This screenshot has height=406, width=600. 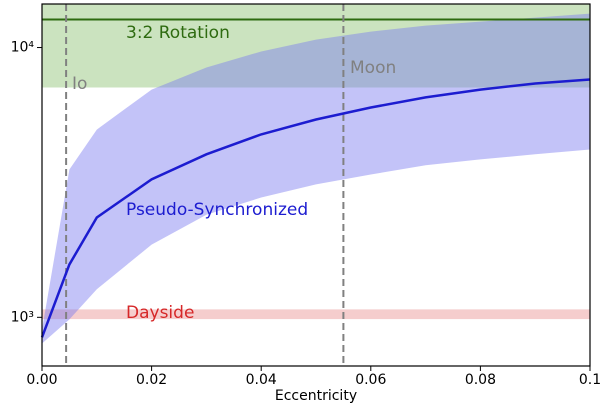 I want to click on region-band, so click(x=316, y=314).